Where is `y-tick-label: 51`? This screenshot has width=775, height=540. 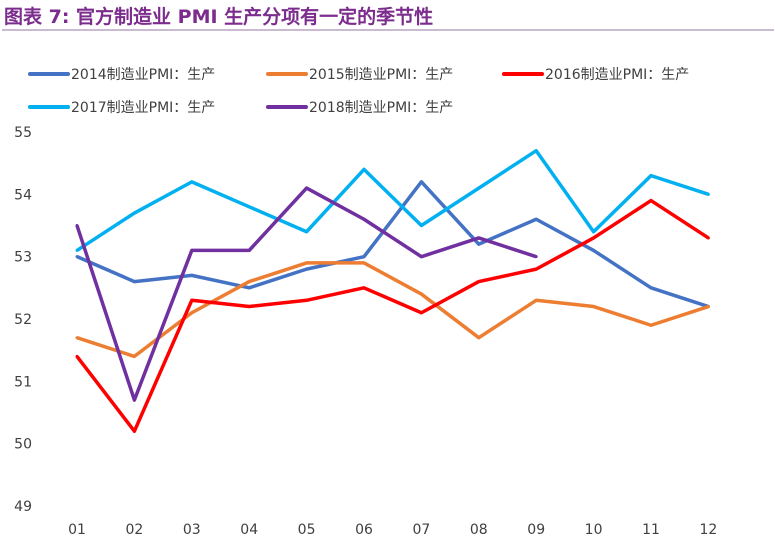 y-tick-label: 51 is located at coordinates (23, 382).